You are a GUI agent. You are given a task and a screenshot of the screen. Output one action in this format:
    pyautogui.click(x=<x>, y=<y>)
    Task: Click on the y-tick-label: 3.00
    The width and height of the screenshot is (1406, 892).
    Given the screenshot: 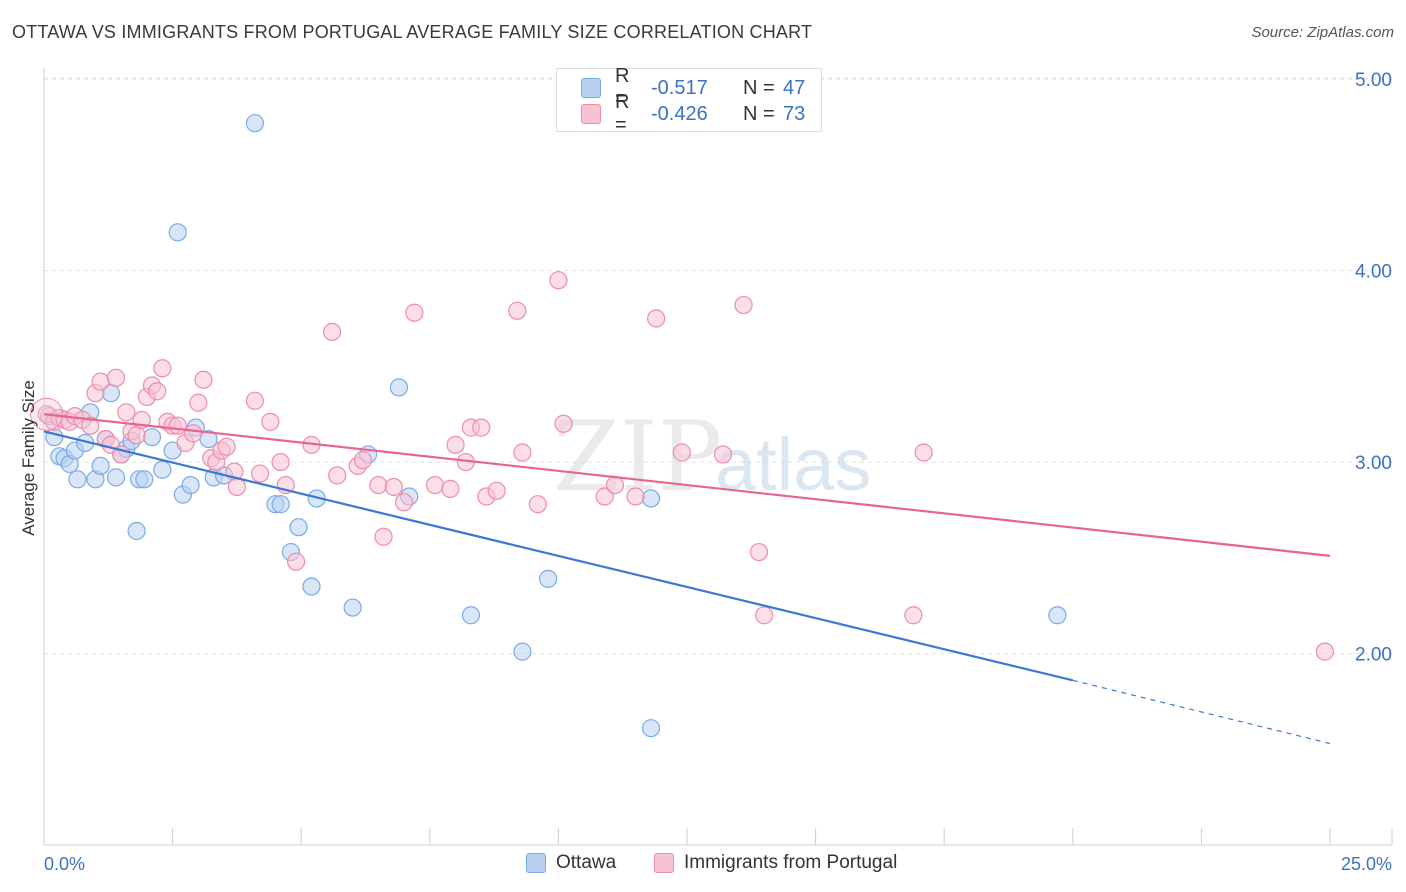 What is the action you would take?
    pyautogui.click(x=1373, y=463)
    